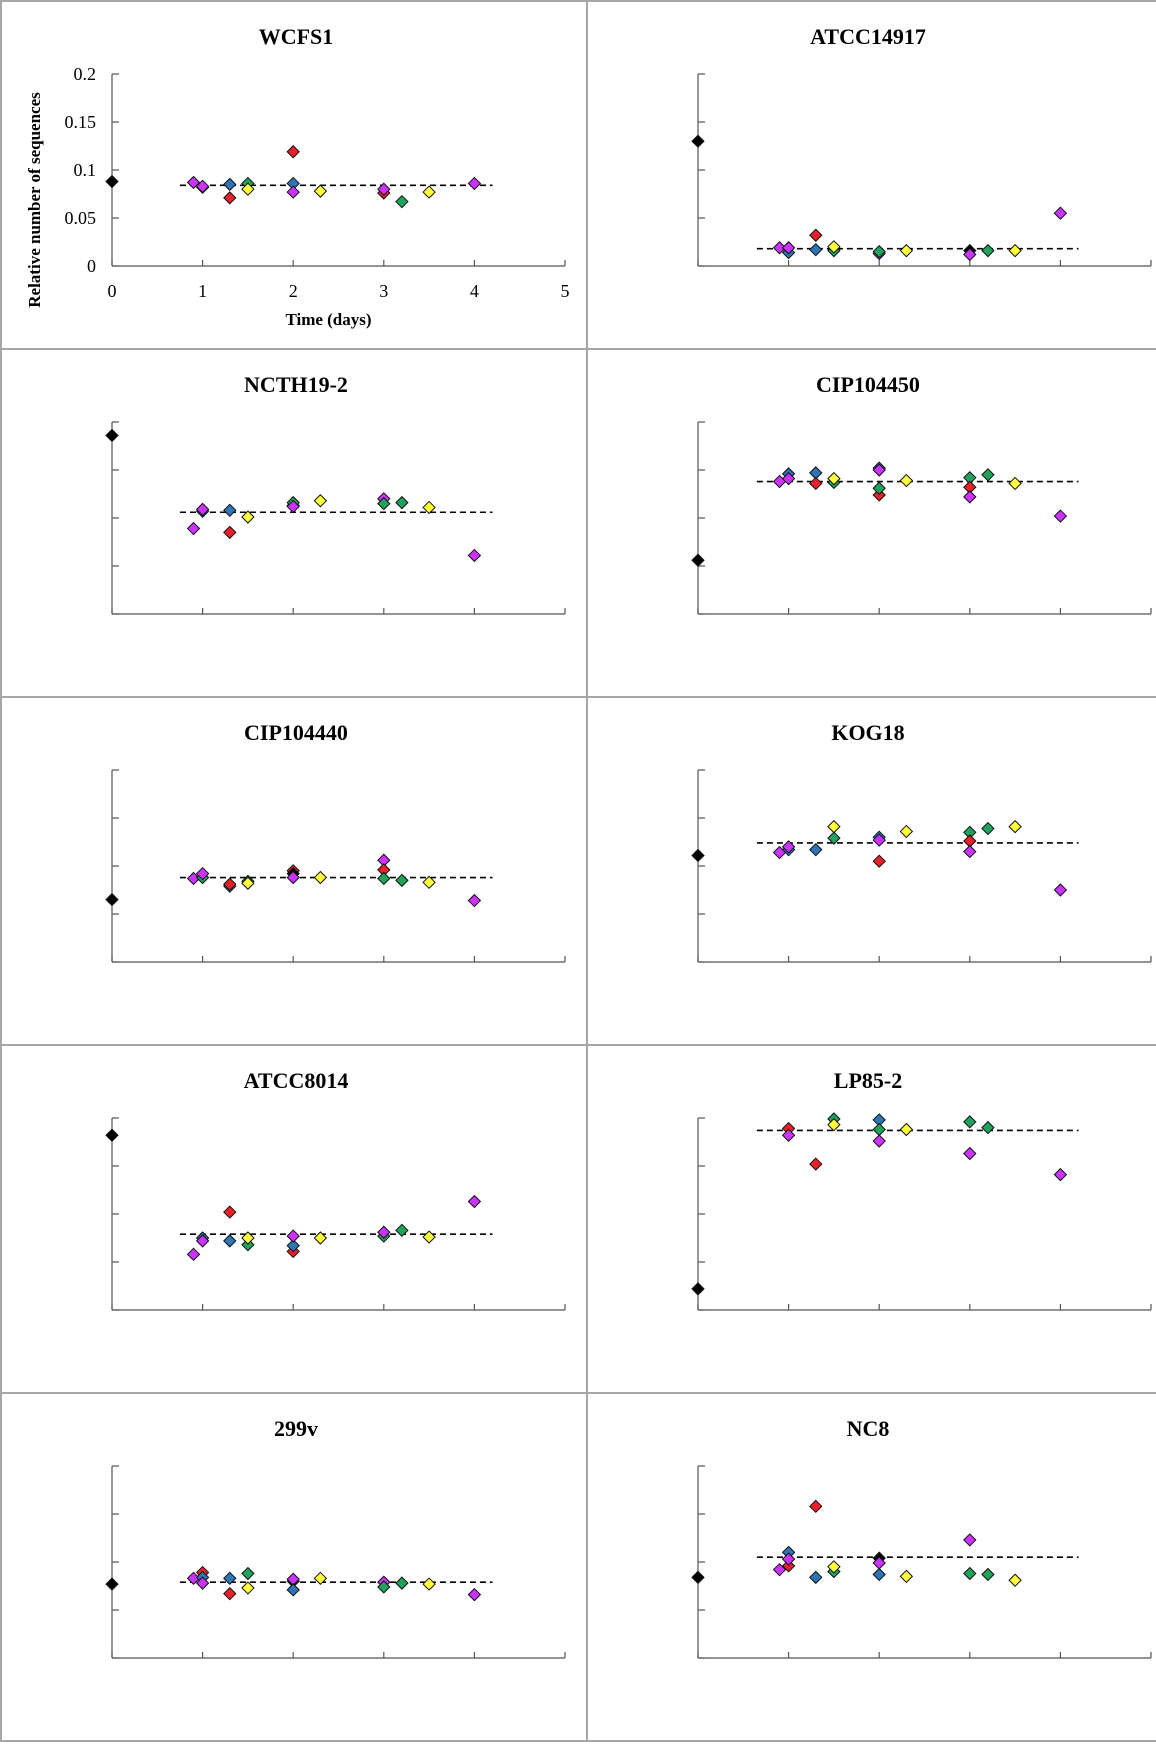 Image resolution: width=1156 pixels, height=1744 pixels. Describe the element at coordinates (868, 384) in the screenshot. I see `chart-title: CIP104450` at that location.